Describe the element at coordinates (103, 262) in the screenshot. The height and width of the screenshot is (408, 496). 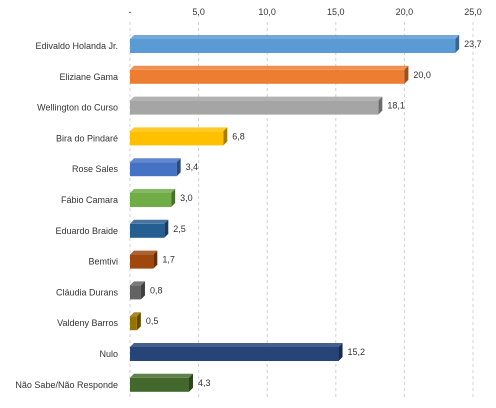
I see `category-label: Bemtivi` at that location.